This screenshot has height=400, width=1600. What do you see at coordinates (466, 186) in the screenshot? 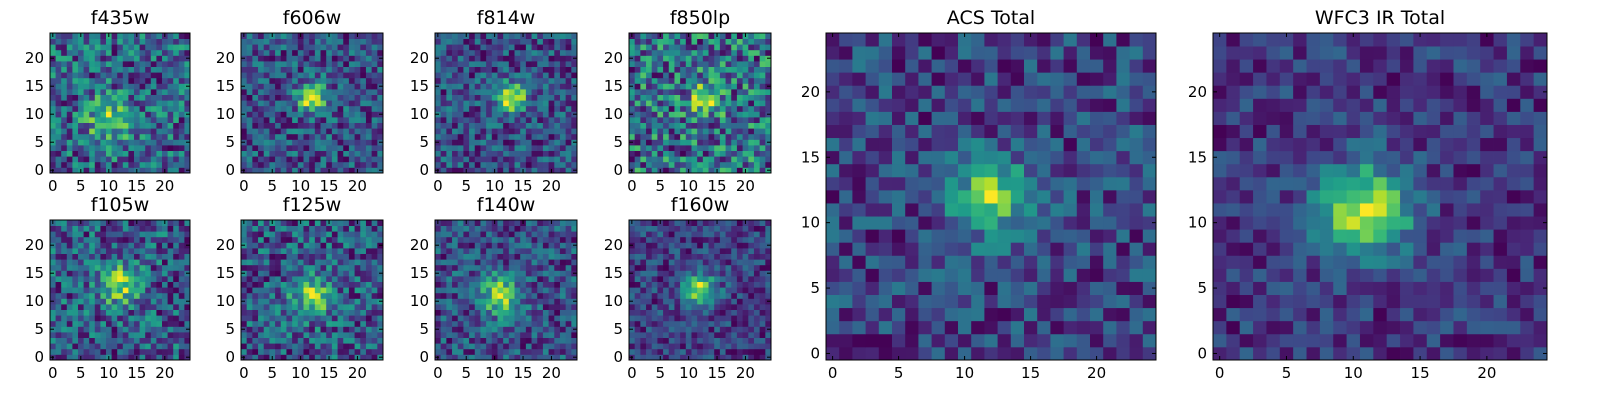
I see `x-tick-label: 5` at bounding box center [466, 186].